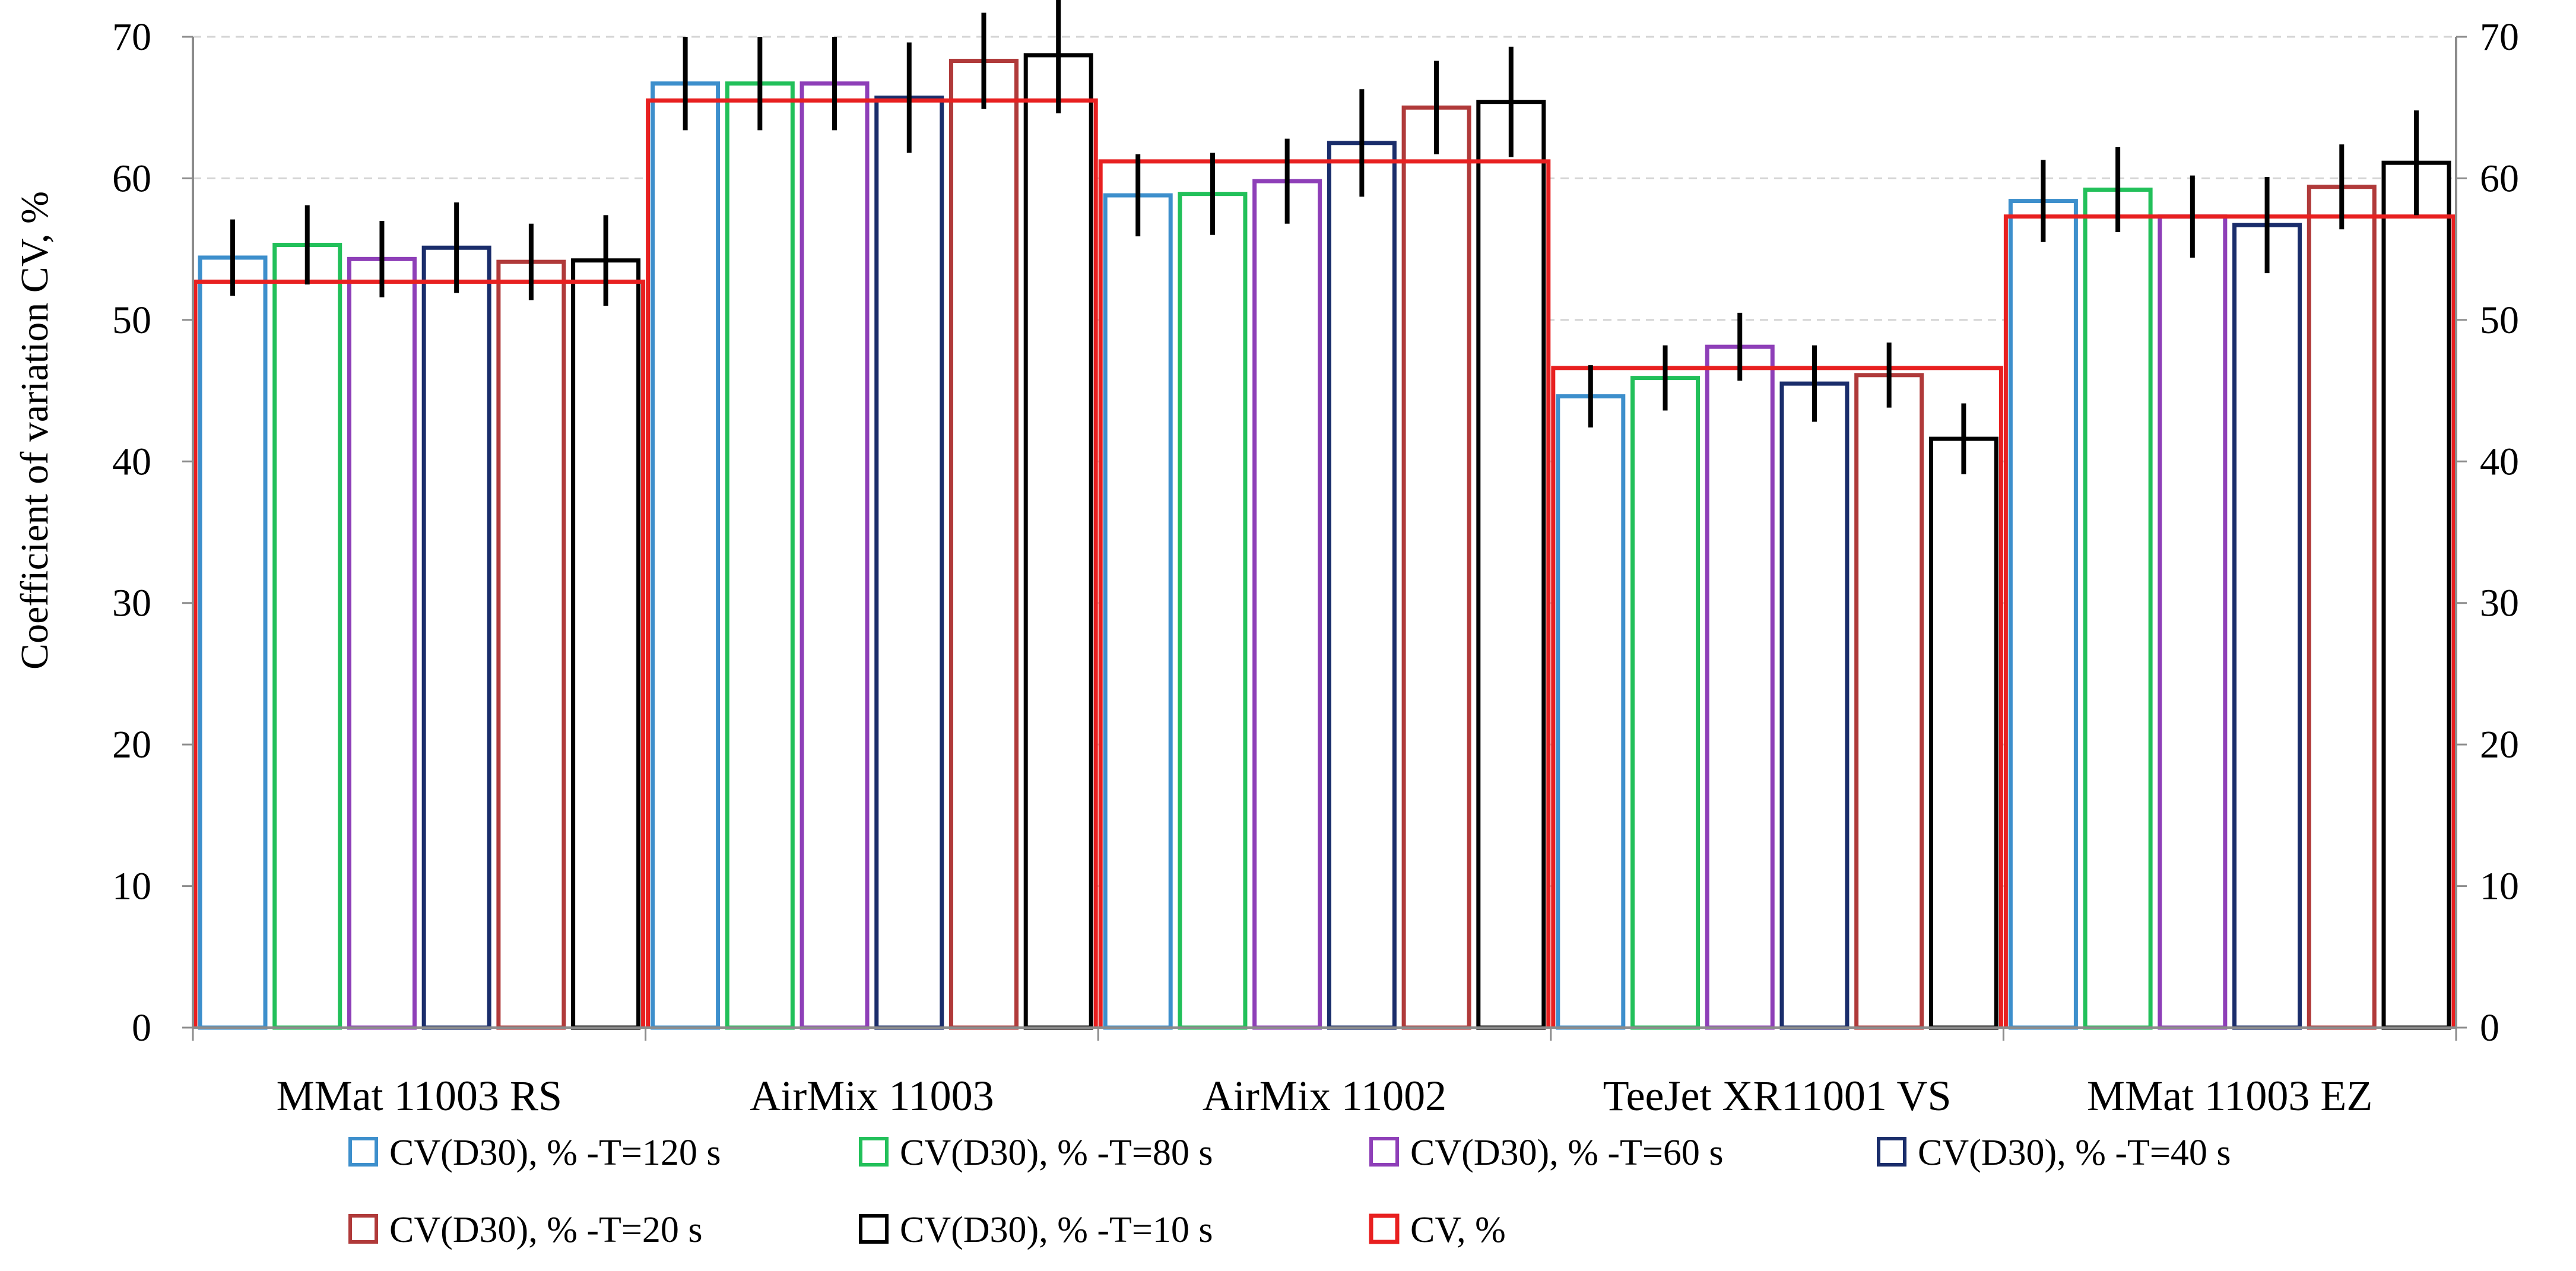 Image resolution: width=2576 pixels, height=1271 pixels. I want to click on legend-label: CV(D30), % -T=20 s, so click(545, 1230).